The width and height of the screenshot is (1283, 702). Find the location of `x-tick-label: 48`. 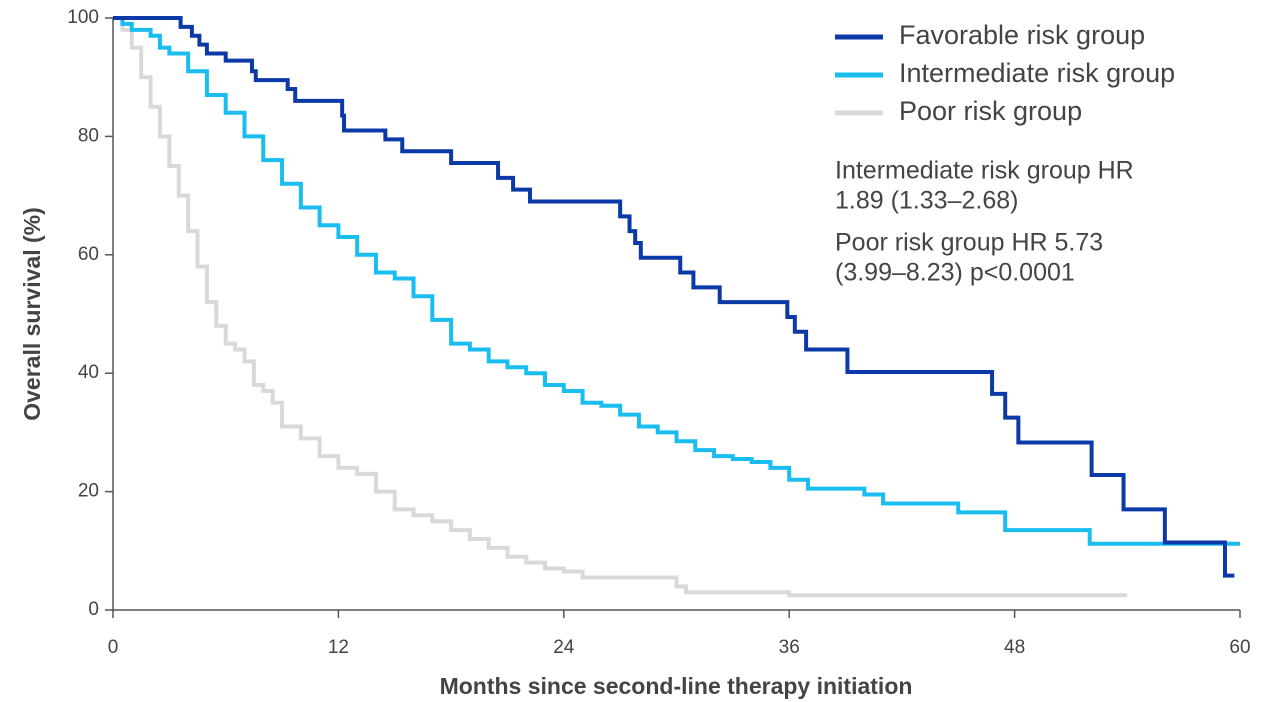

x-tick-label: 48 is located at coordinates (1014, 647).